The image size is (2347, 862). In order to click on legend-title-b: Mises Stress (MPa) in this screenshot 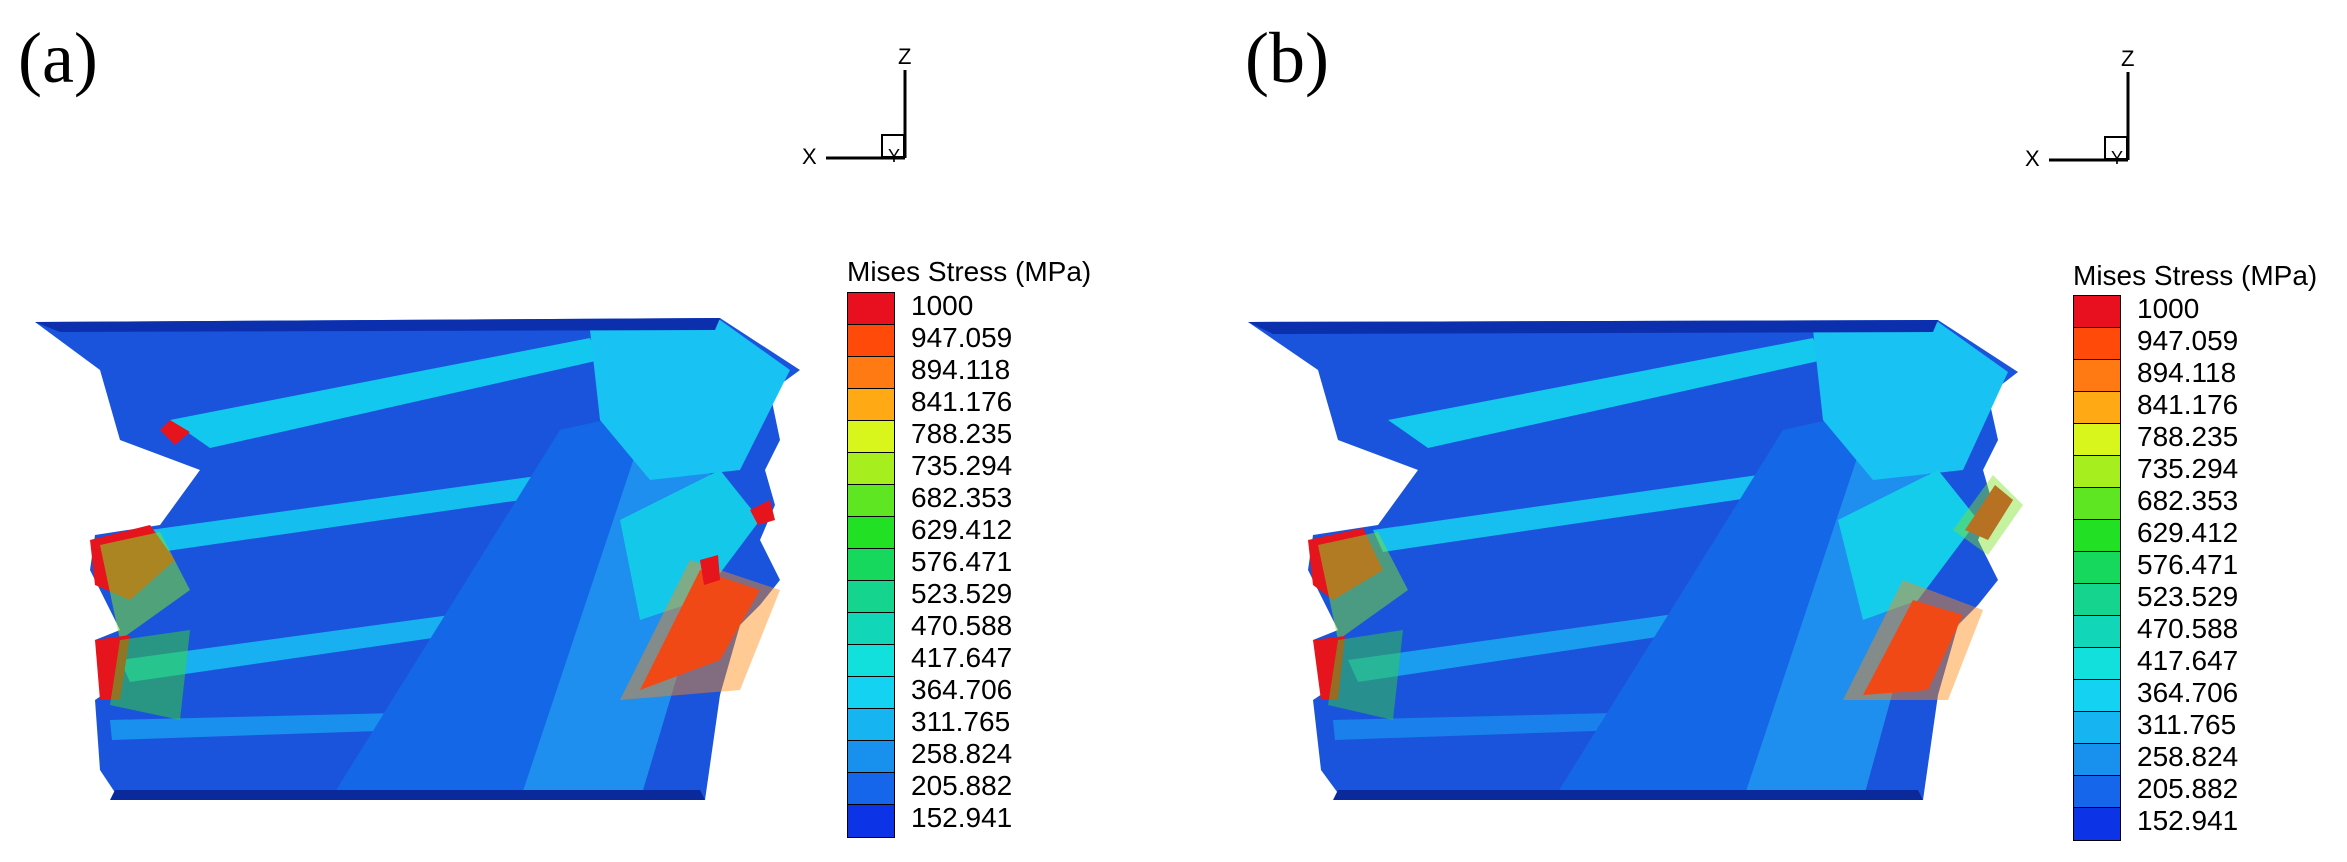, I will do `click(2195, 275)`.